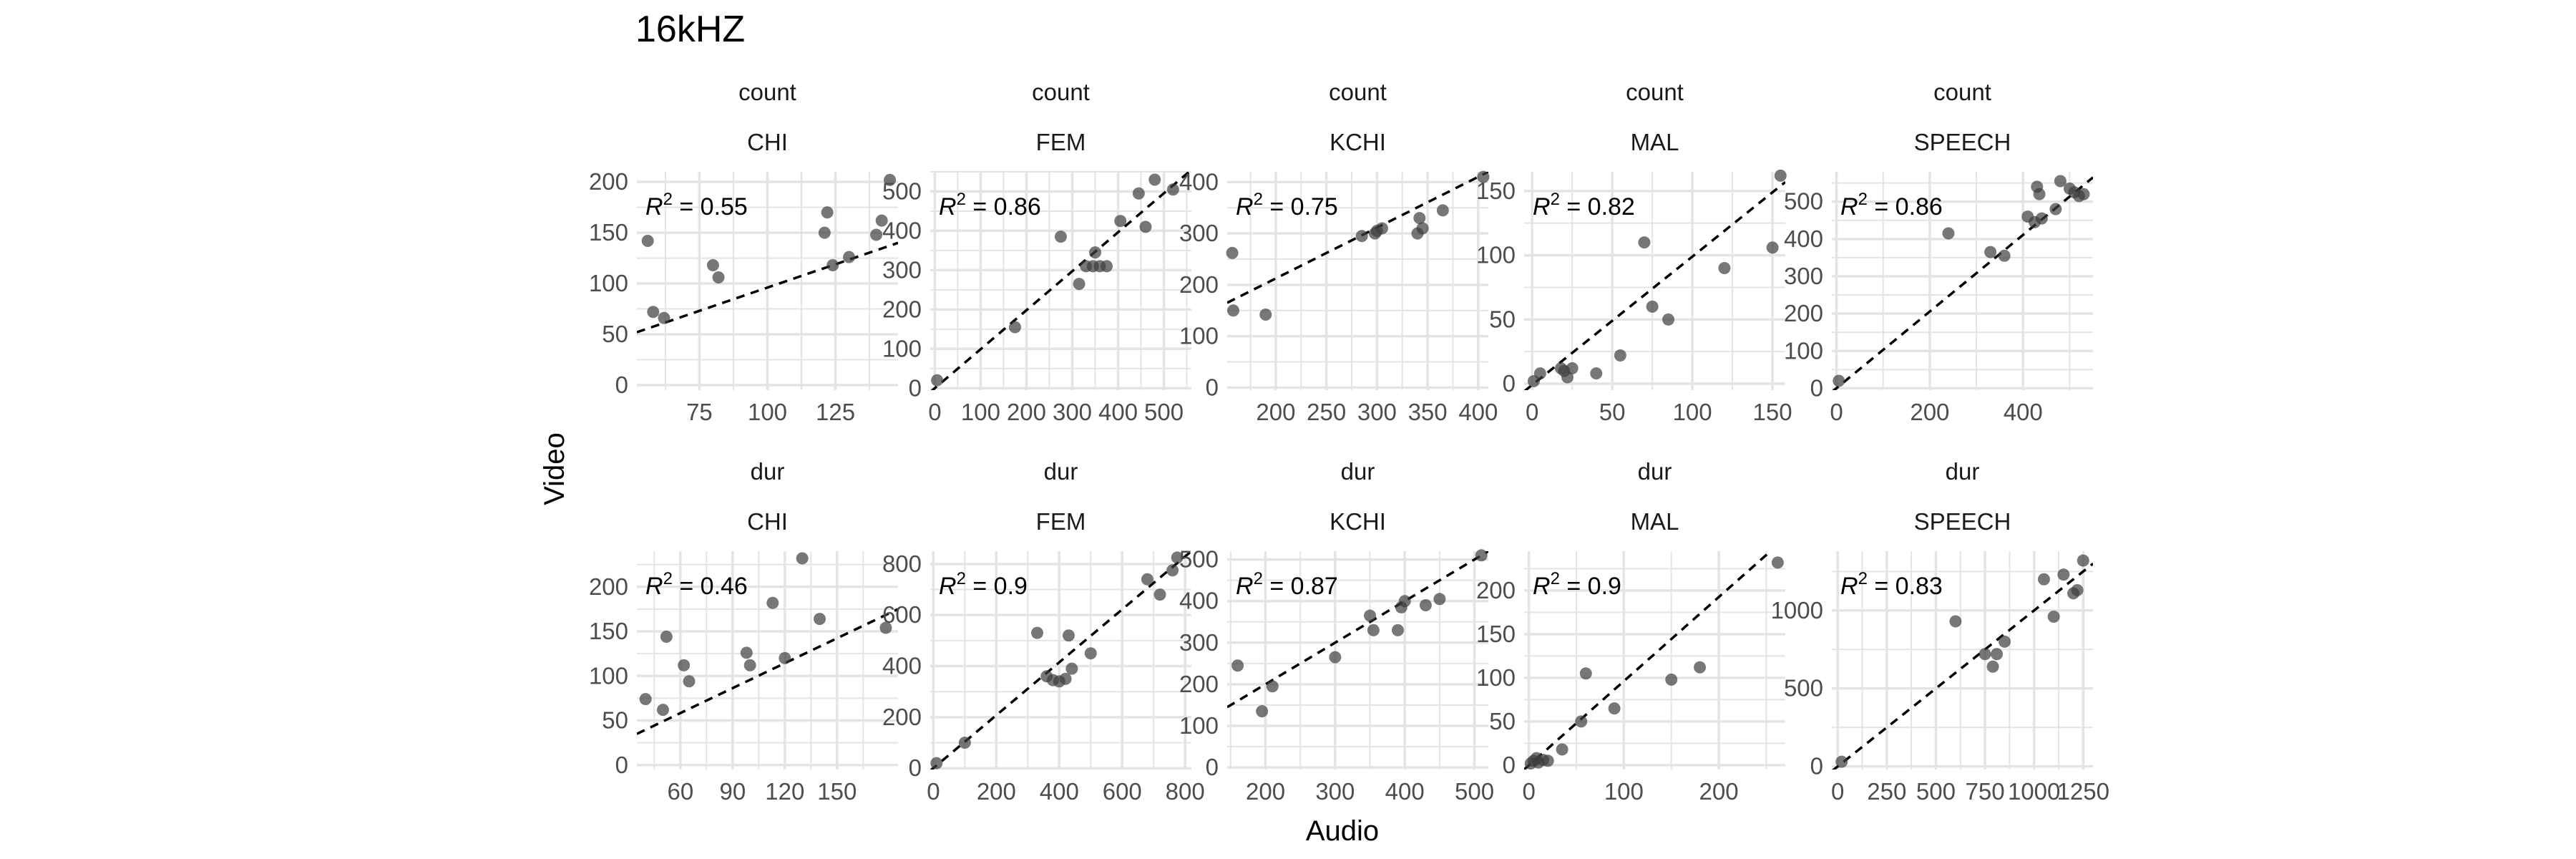  Describe the element at coordinates (1314, 586) in the screenshot. I see `r2-value: 0.87` at that location.